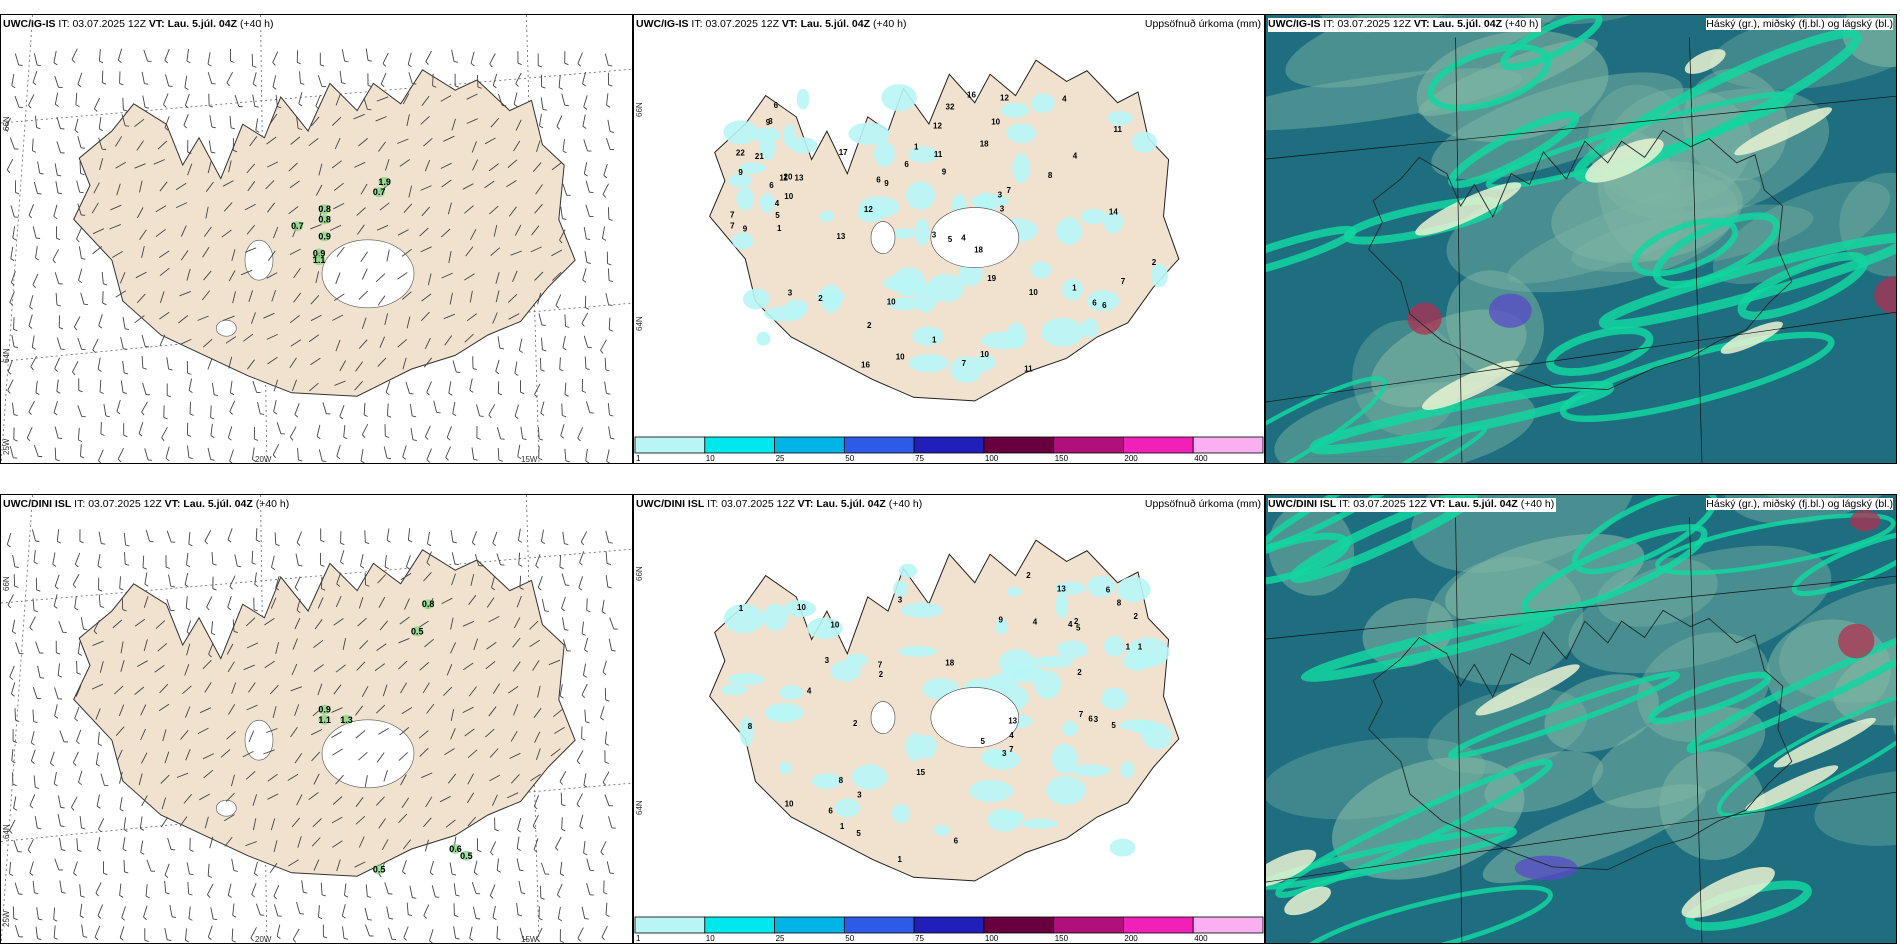 The height and width of the screenshot is (950, 1900). What do you see at coordinates (843, 152) in the screenshot?
I see `precip-value: 17` at bounding box center [843, 152].